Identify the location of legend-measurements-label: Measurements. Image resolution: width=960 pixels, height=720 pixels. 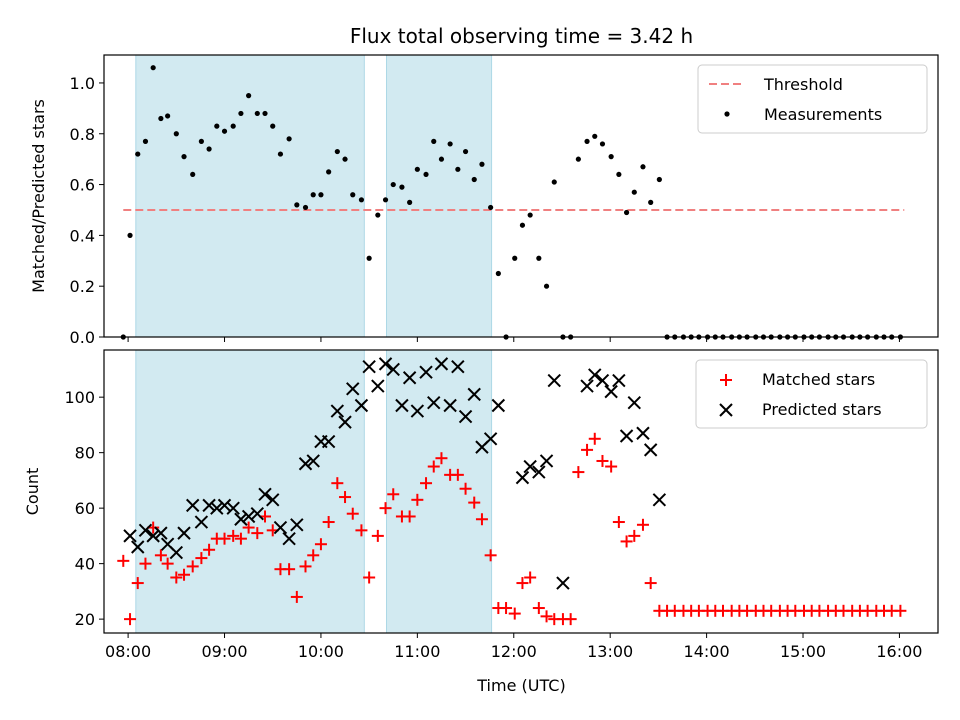
(823, 114).